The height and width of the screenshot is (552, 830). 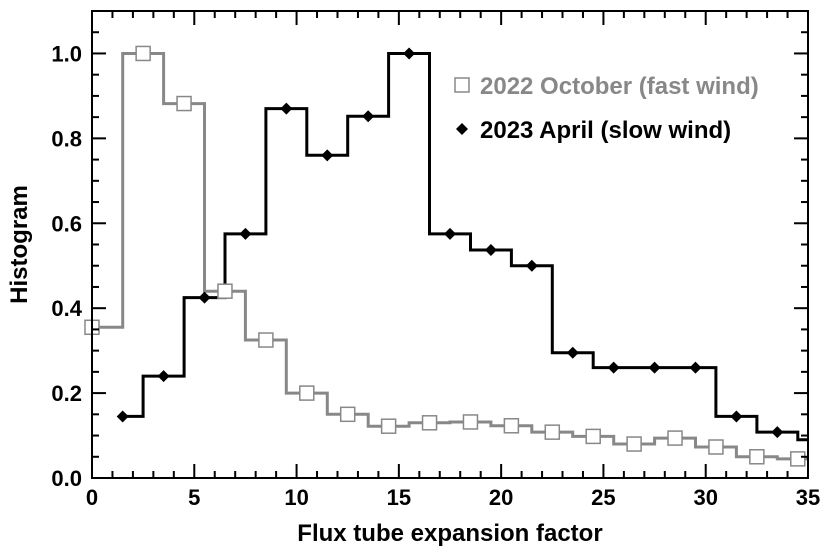 I want to click on y-tick-label: 1.0, so click(x=66, y=53).